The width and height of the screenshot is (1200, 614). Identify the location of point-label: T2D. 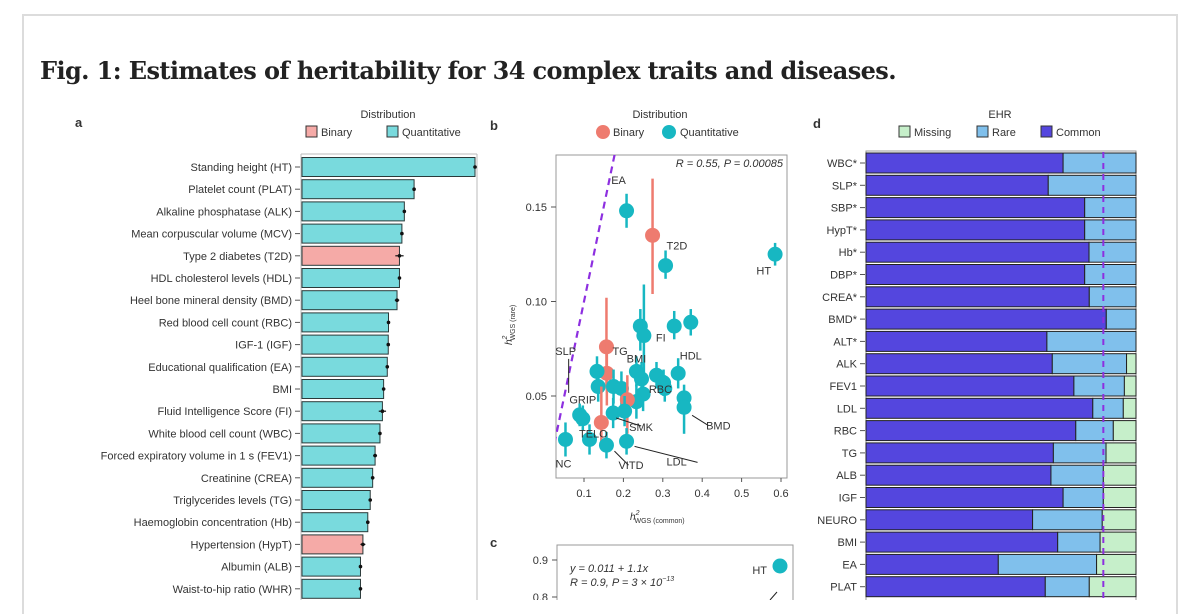
(677, 246).